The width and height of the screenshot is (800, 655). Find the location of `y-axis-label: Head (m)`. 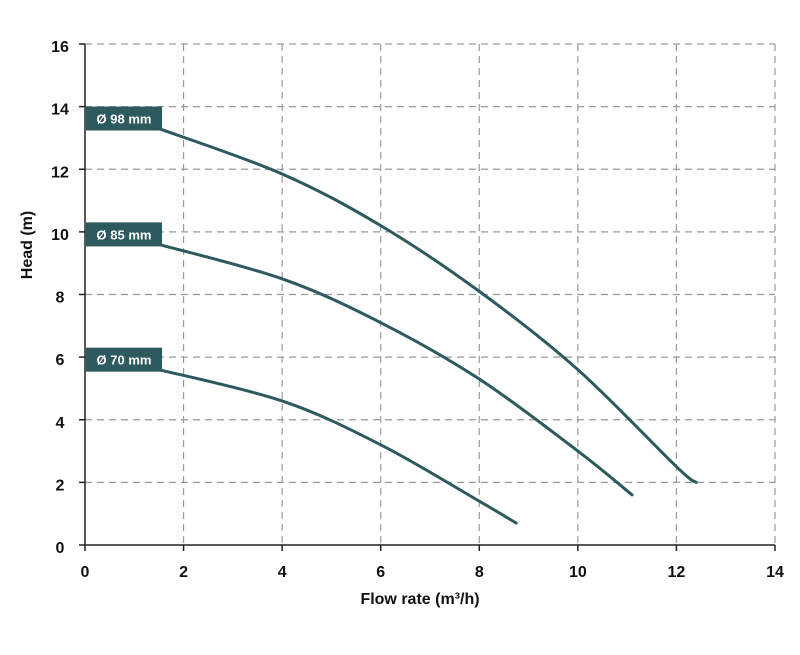

y-axis-label: Head (m) is located at coordinates (27, 245).